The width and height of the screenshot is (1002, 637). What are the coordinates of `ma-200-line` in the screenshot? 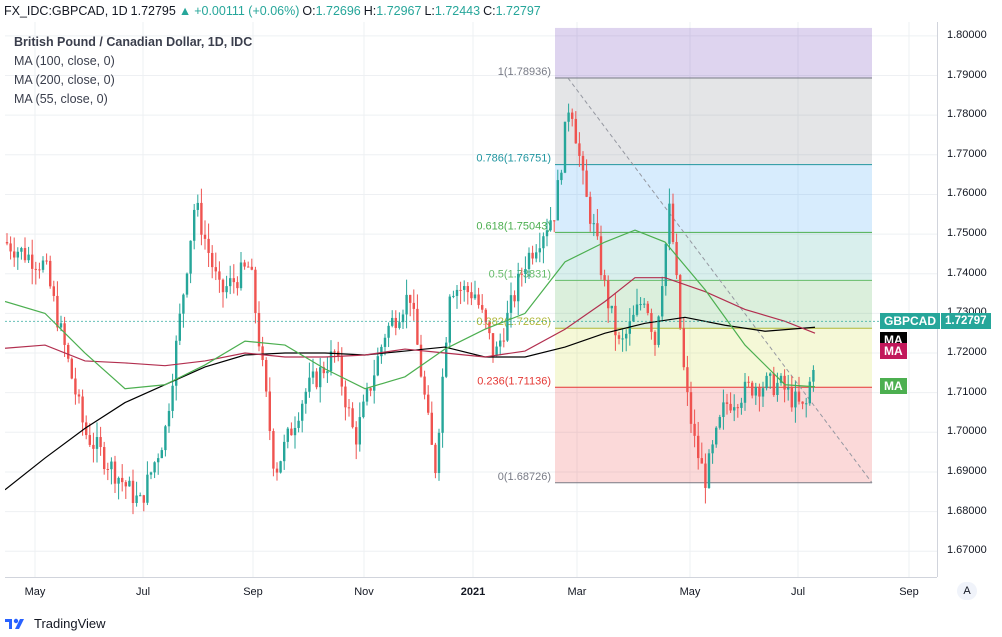 It's located at (410, 322).